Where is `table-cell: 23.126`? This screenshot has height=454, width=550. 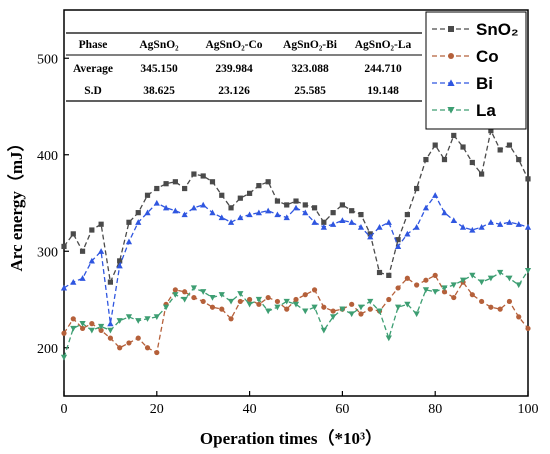 table-cell: 23.126 is located at coordinates (234, 91).